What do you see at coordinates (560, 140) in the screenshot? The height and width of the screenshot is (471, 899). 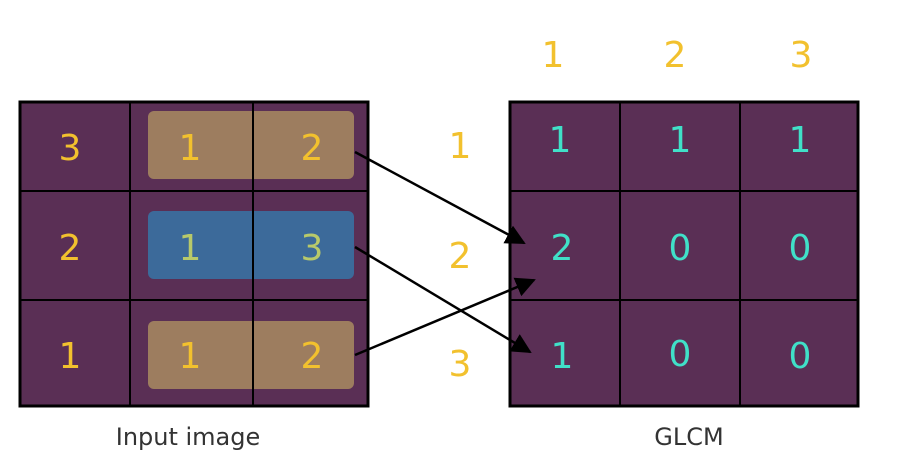 I see `glcm-cell-r1-c1: 1` at bounding box center [560, 140].